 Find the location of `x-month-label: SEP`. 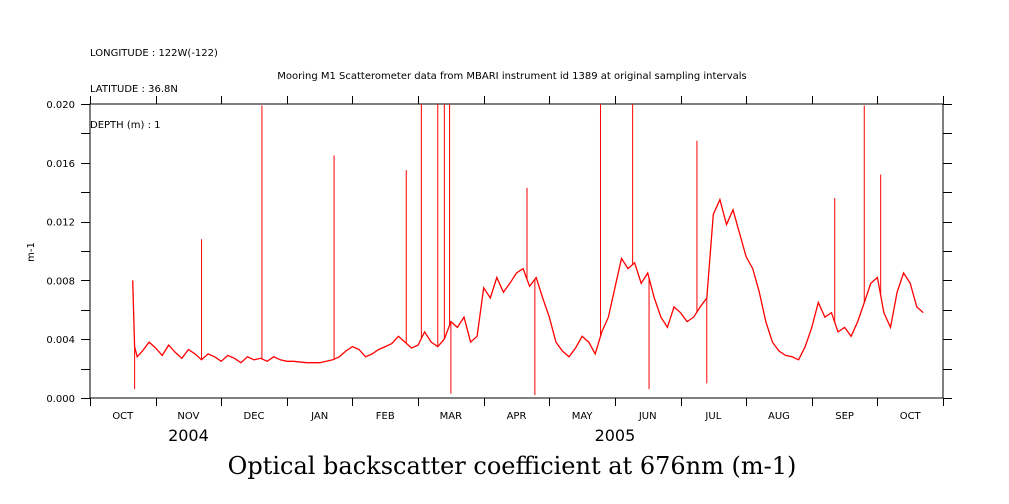

x-month-label: SEP is located at coordinates (844, 416).